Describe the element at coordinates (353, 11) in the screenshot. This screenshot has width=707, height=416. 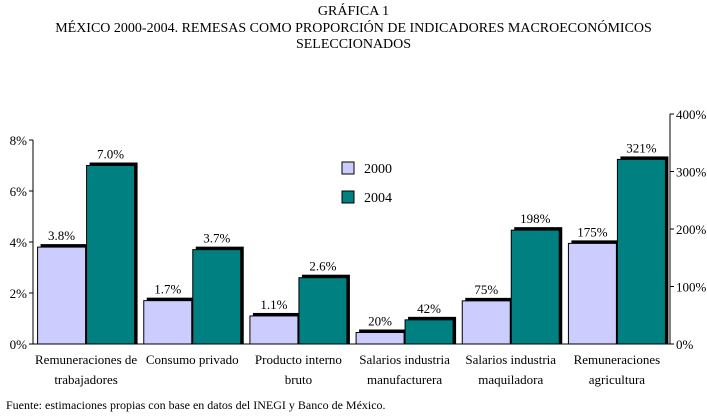
I see `chart-title: GRÁFICA 1` at that location.